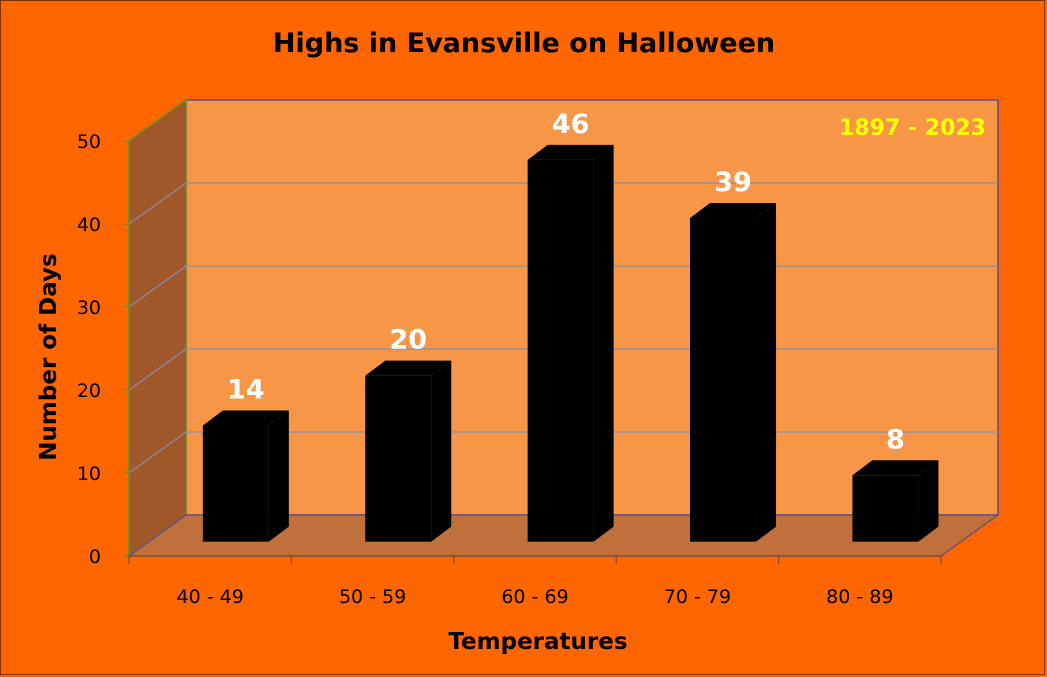 The image size is (1047, 677). I want to click on x-tick-label: 50 - 59, so click(372, 597).